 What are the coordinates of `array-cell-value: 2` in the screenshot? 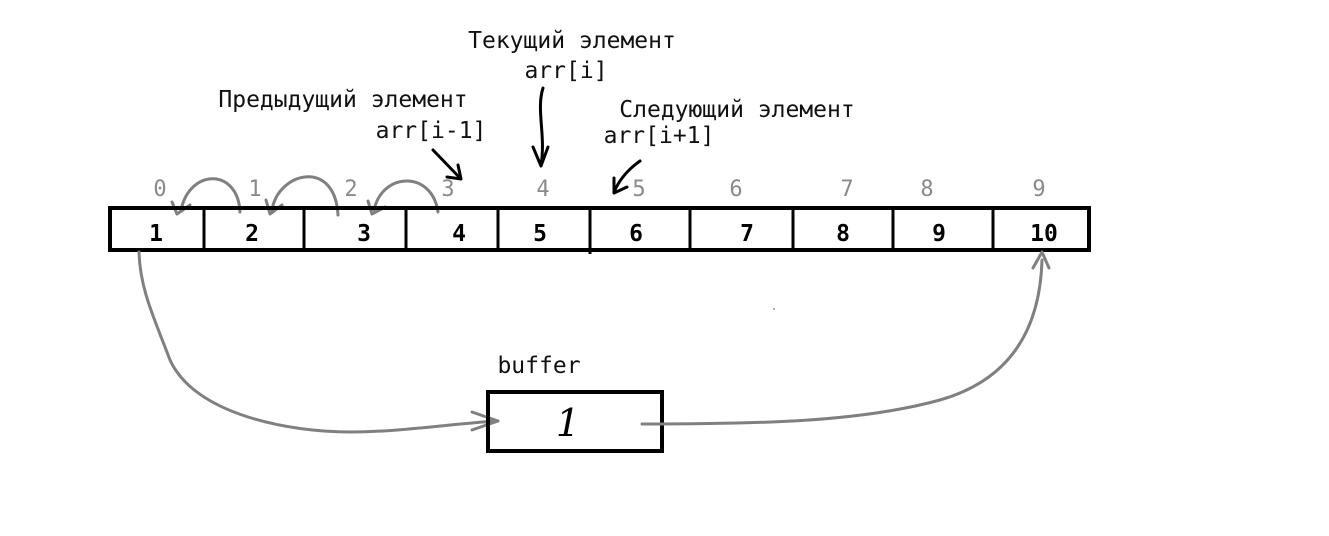 It's located at (252, 234).